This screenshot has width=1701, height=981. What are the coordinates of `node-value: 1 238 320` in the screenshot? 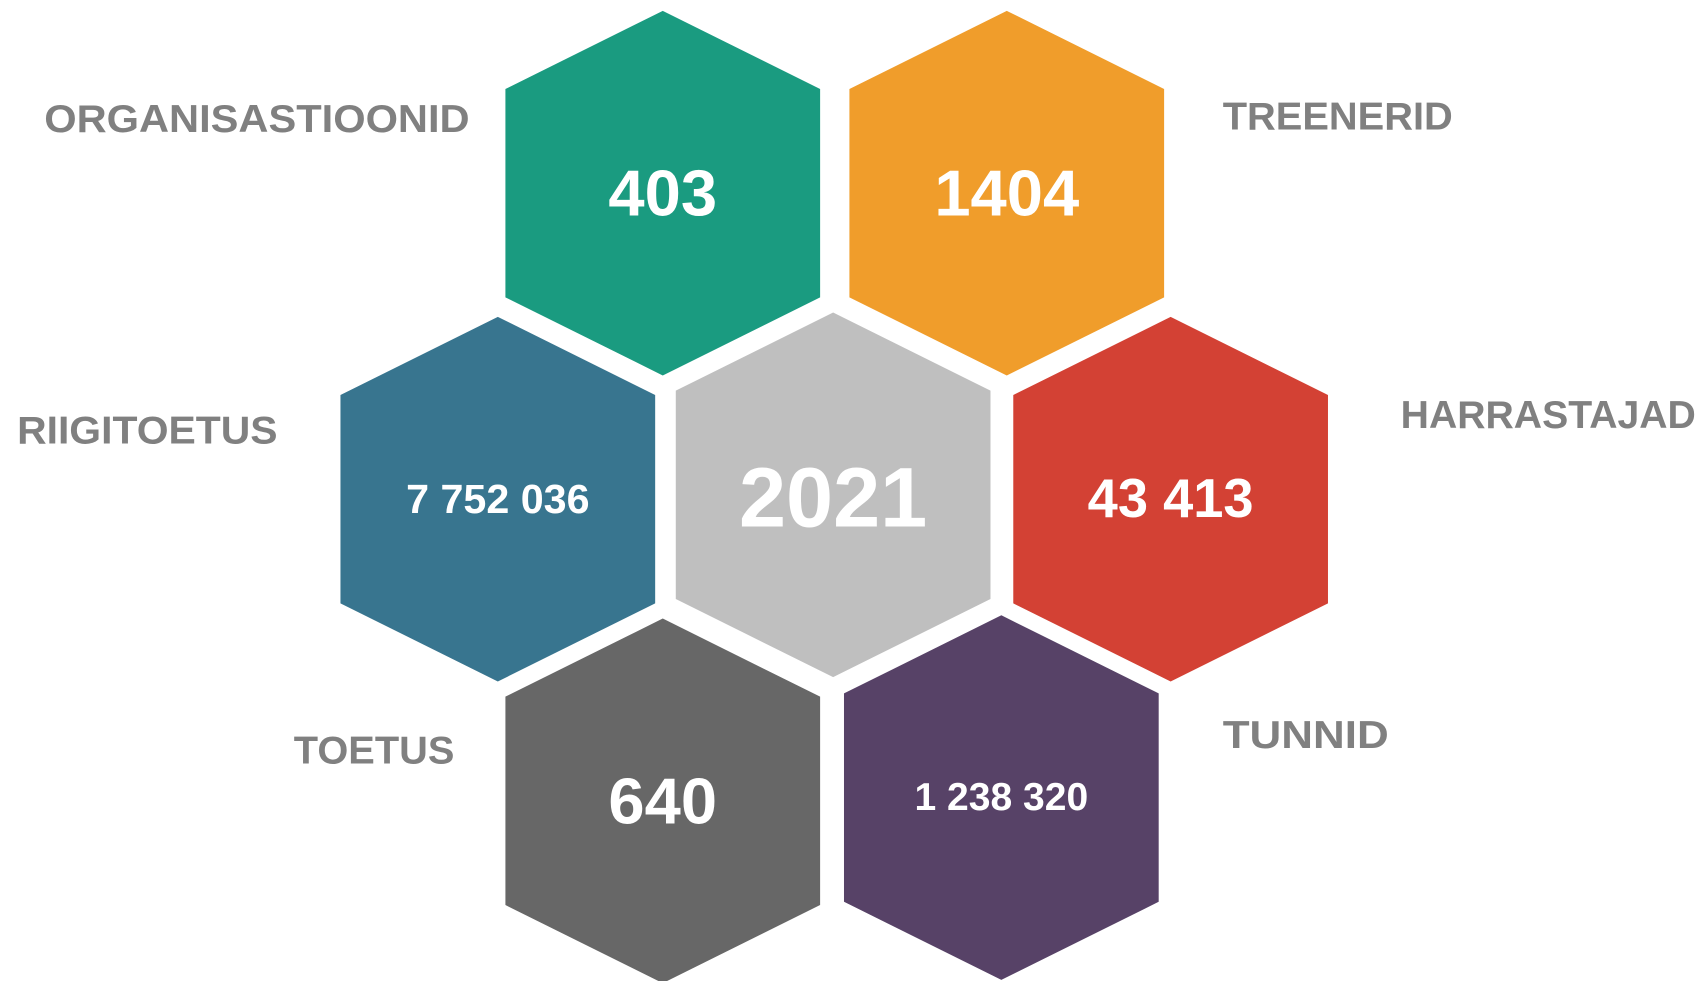 It's located at (1001, 797).